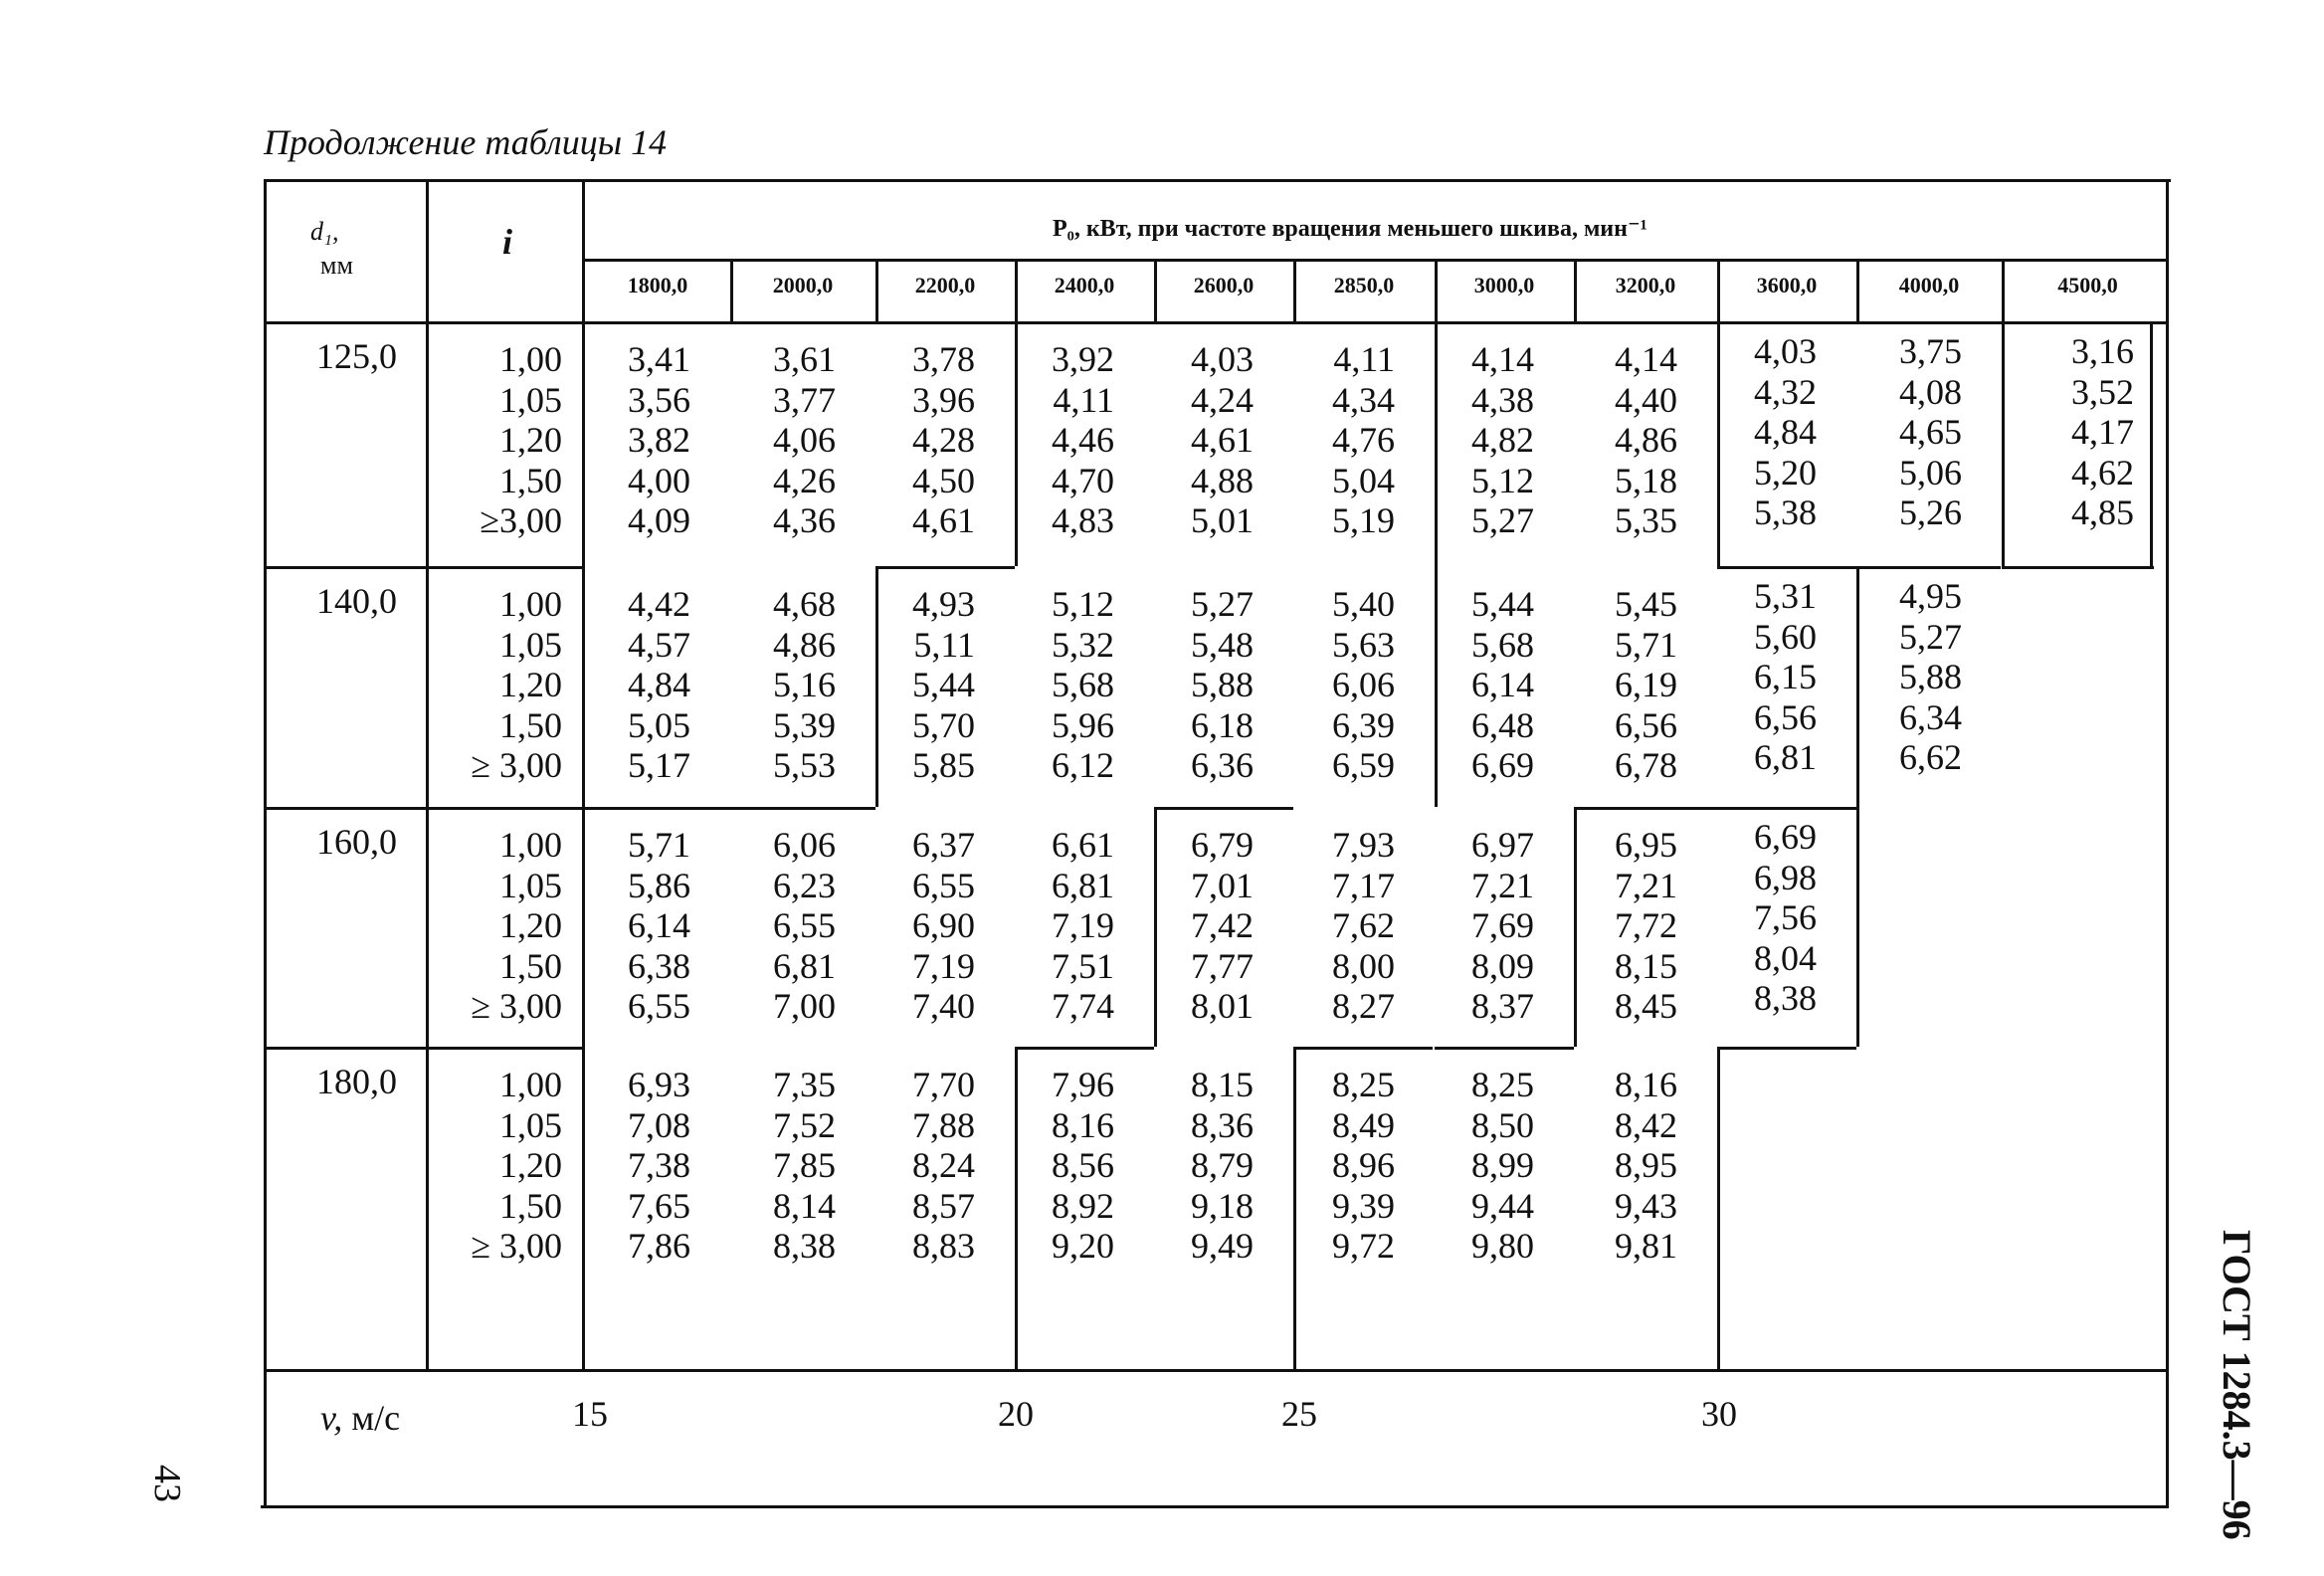 The image size is (2324, 1576). Describe the element at coordinates (1646, 1205) in the screenshot. I see `power-value: 9,43` at that location.